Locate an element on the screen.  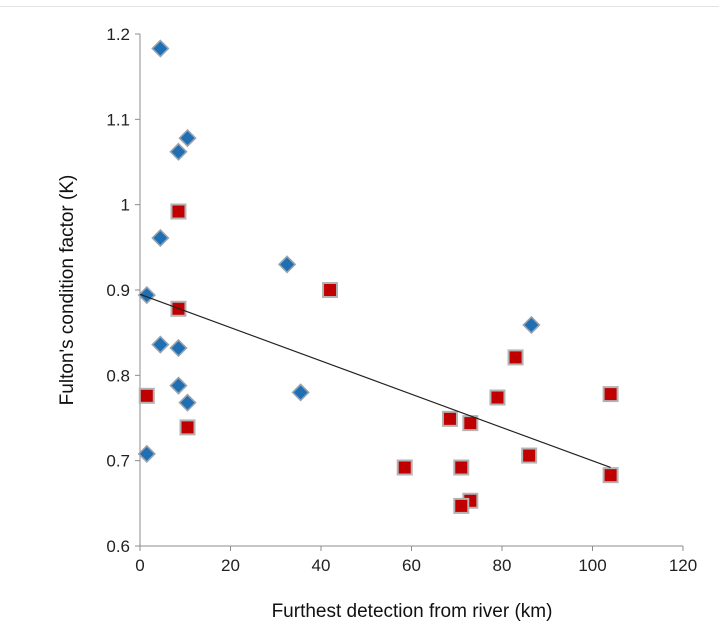
x-tick-label: 100 is located at coordinates (592, 565).